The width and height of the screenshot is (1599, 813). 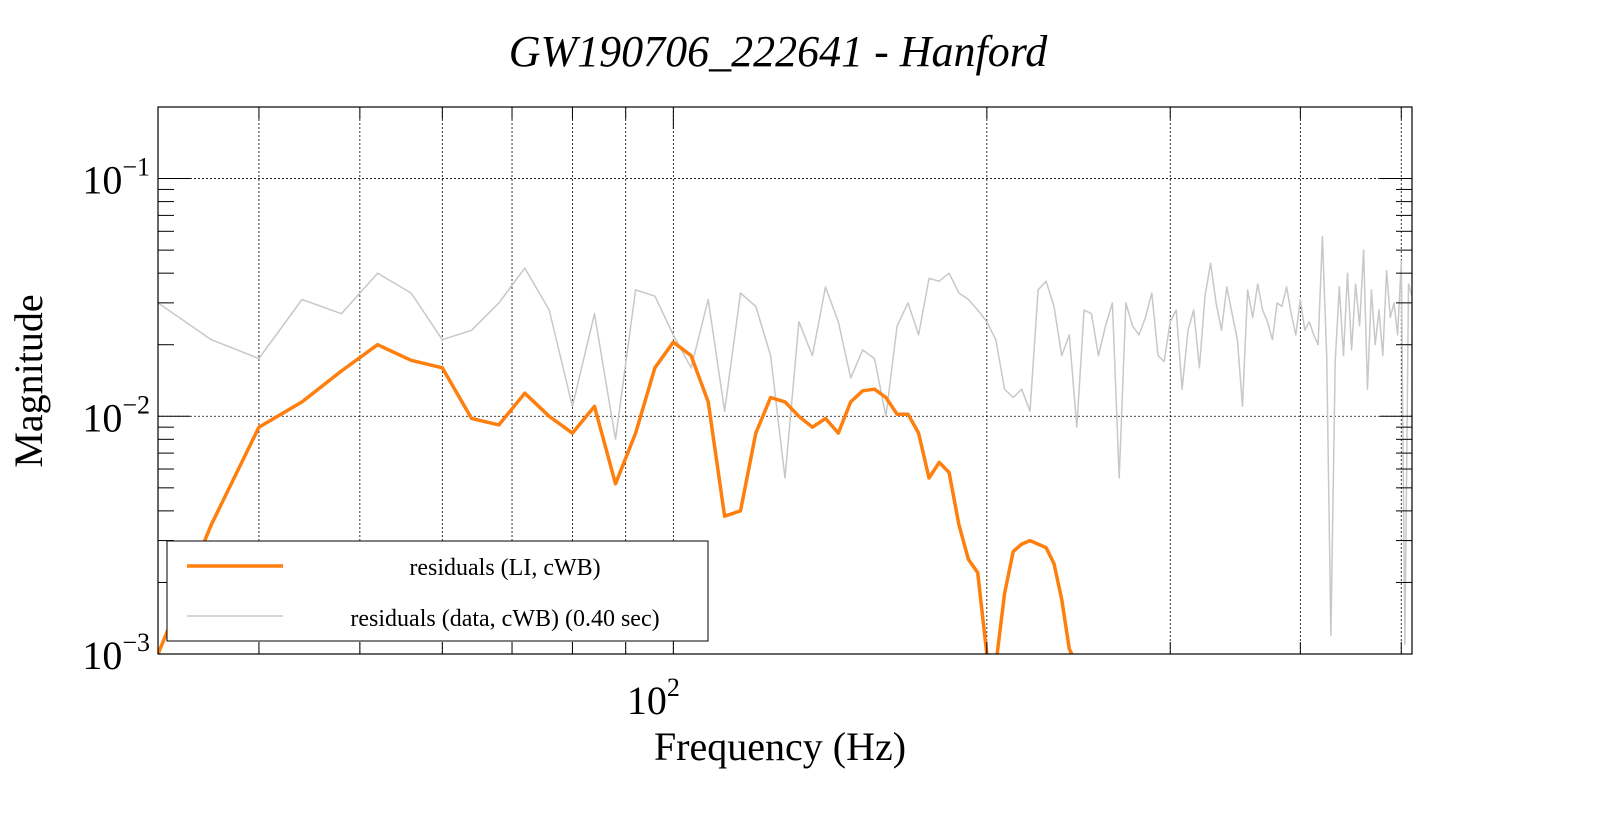 What do you see at coordinates (116, 415) in the screenshot?
I see `y-tick-label: 10⁻²` at bounding box center [116, 415].